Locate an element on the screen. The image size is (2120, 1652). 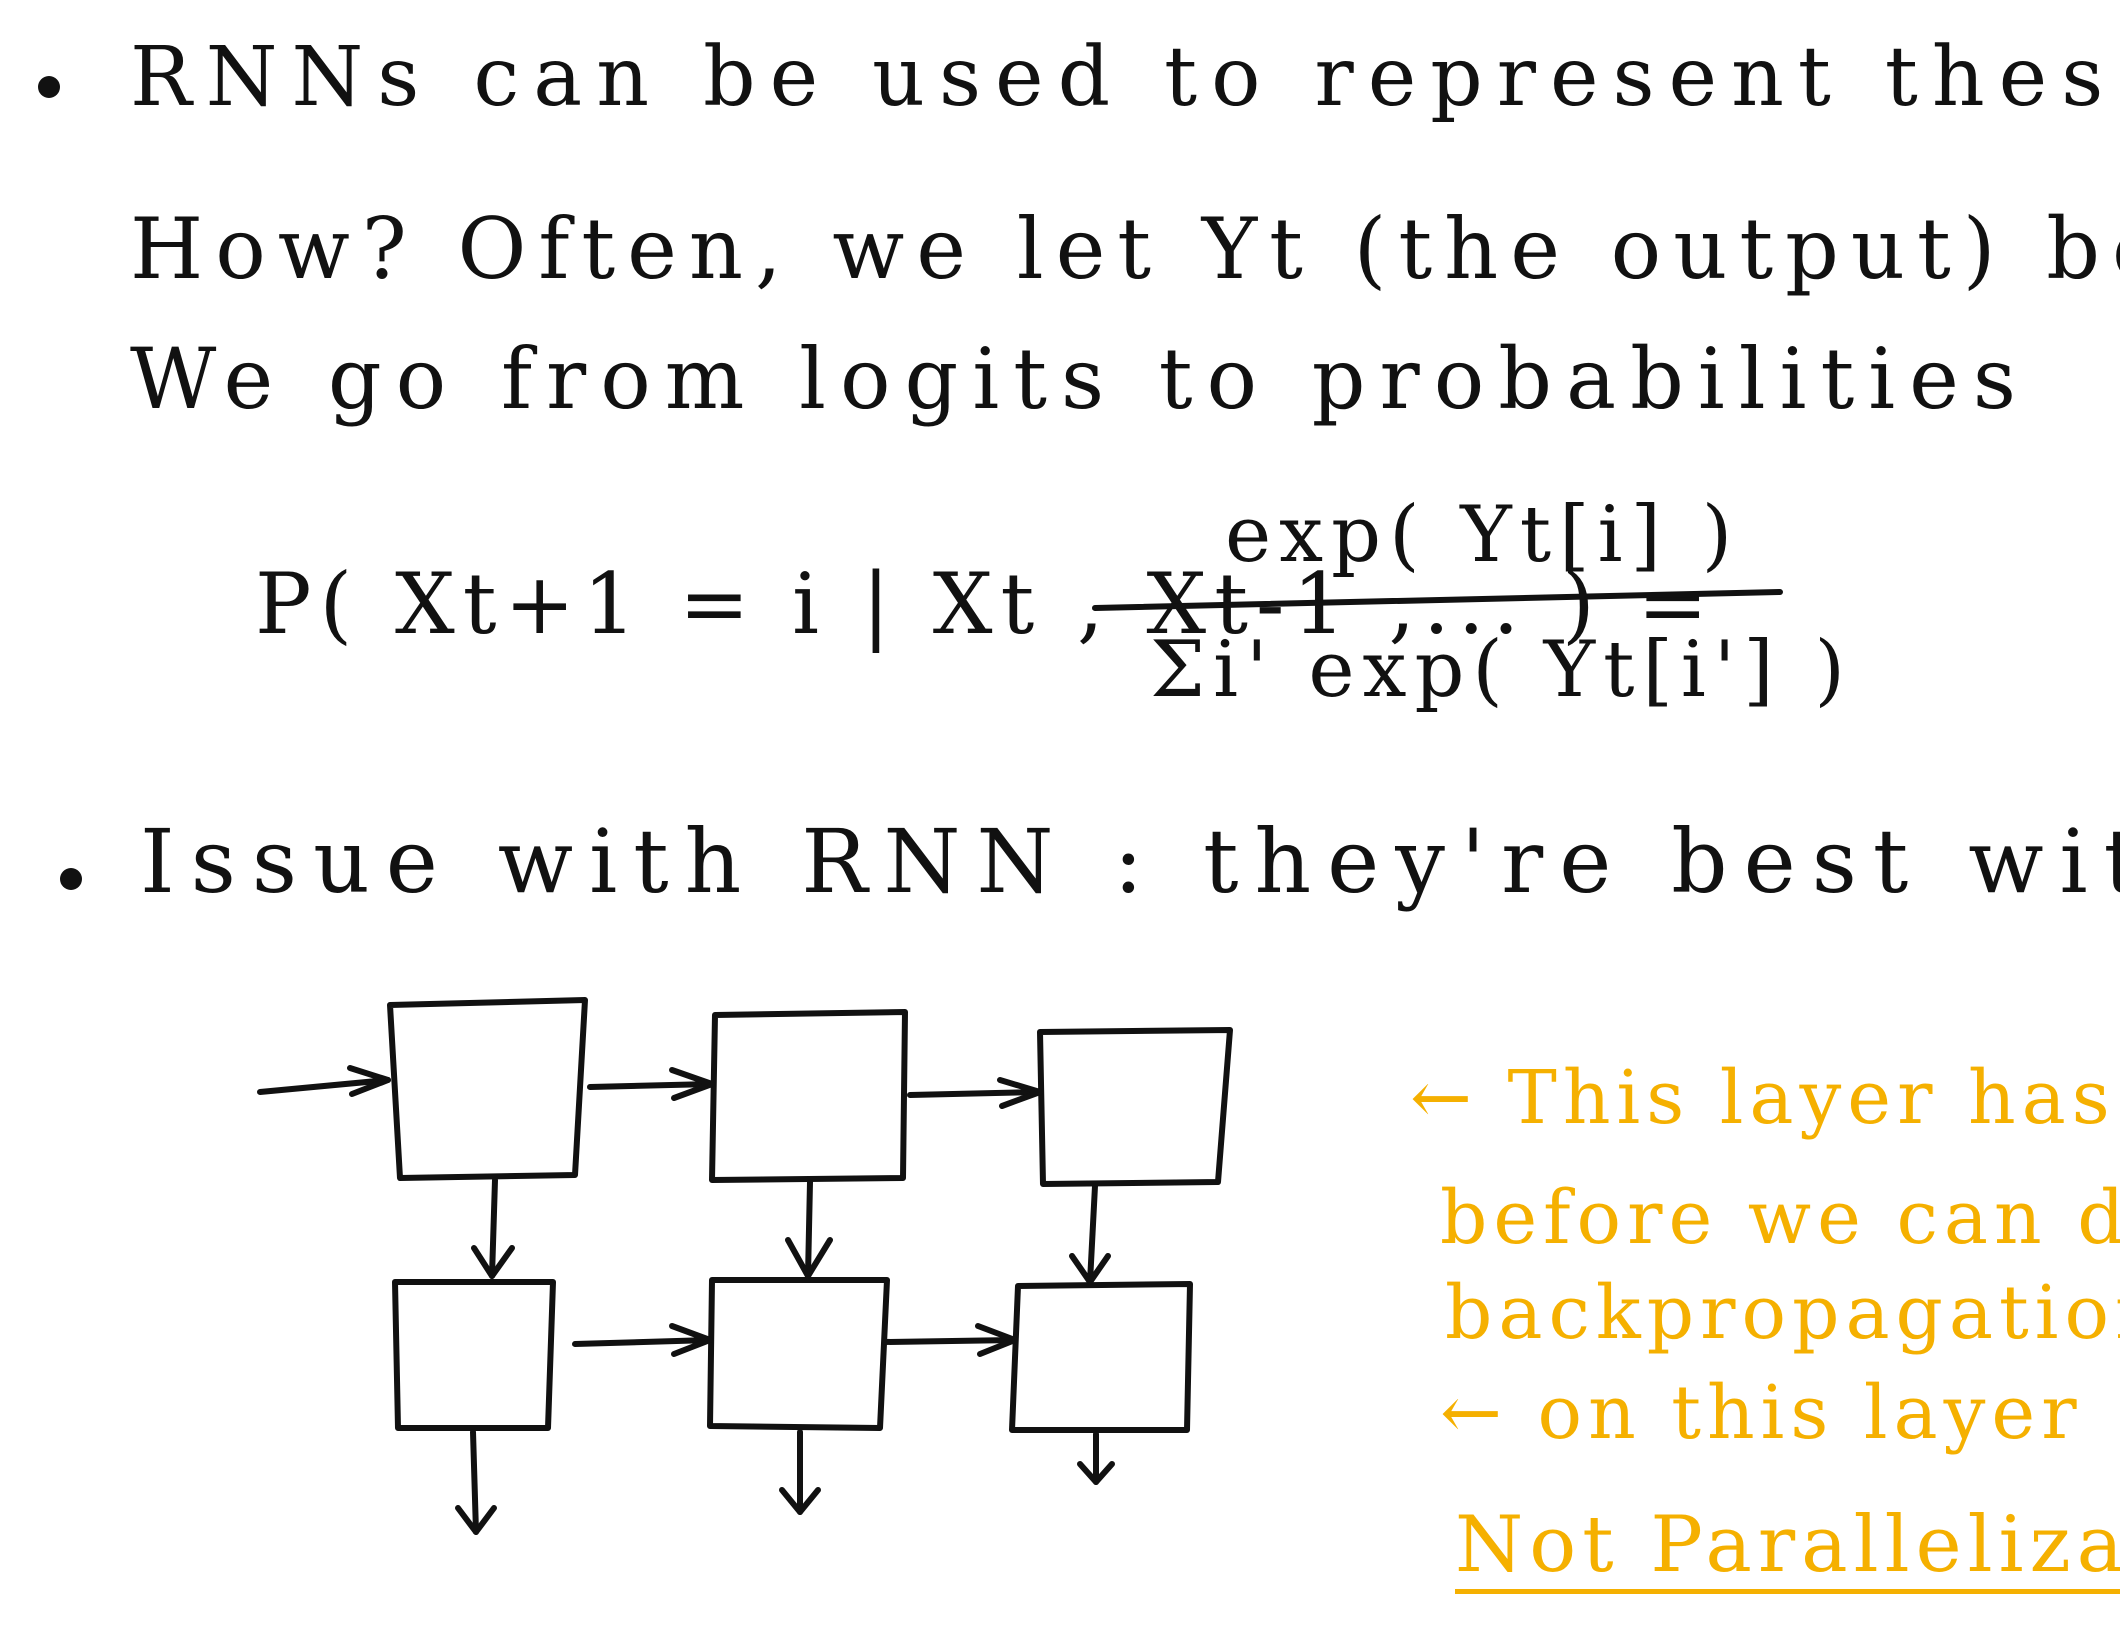
annotation-line: before we can do is located at coordinates (1780, 1218).